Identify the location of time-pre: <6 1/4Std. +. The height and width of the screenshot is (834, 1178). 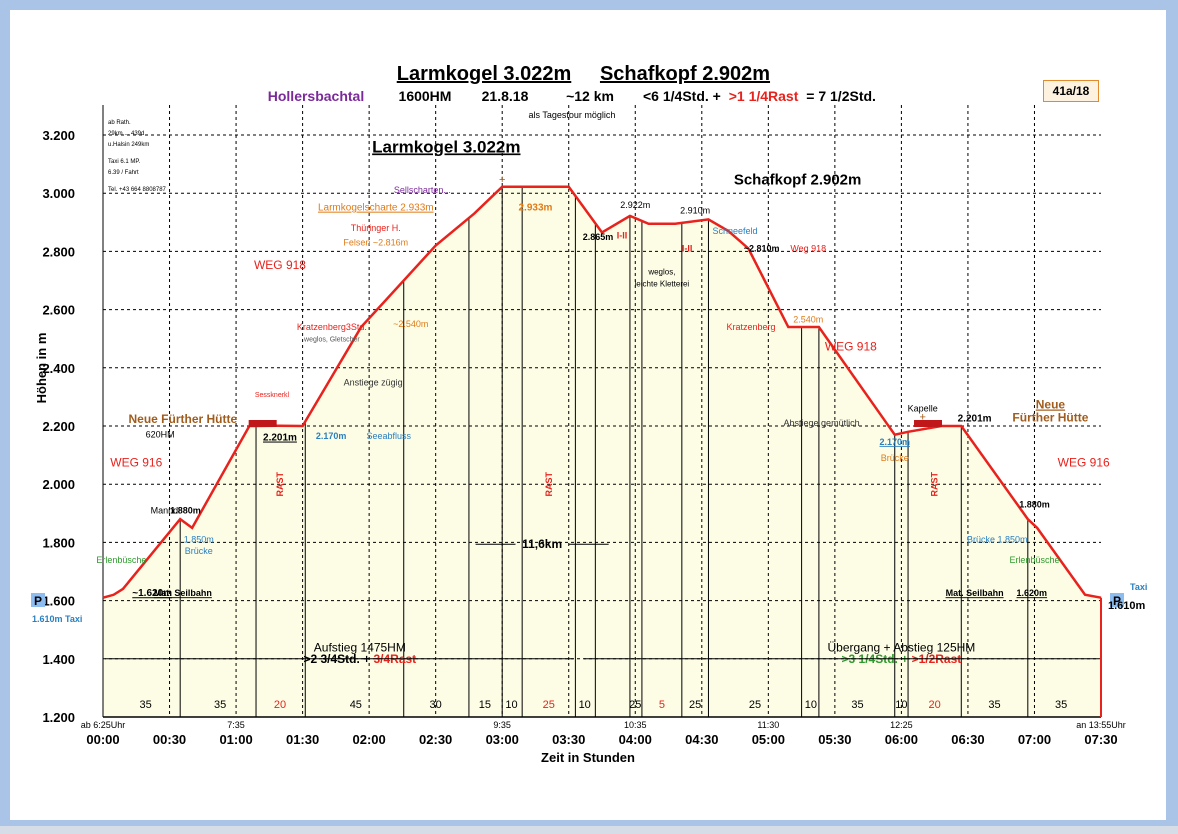
(682, 96).